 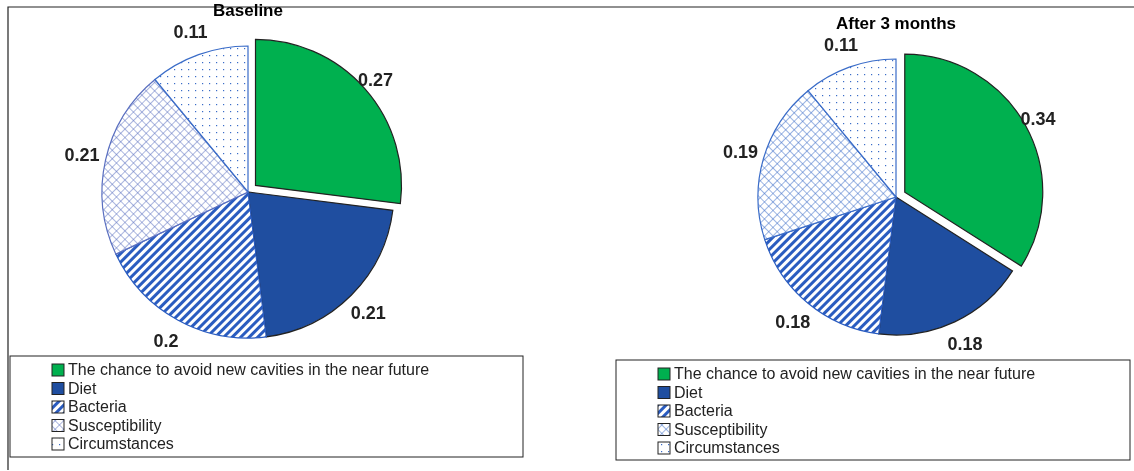 I want to click on data-label: 0.27, so click(x=376, y=79).